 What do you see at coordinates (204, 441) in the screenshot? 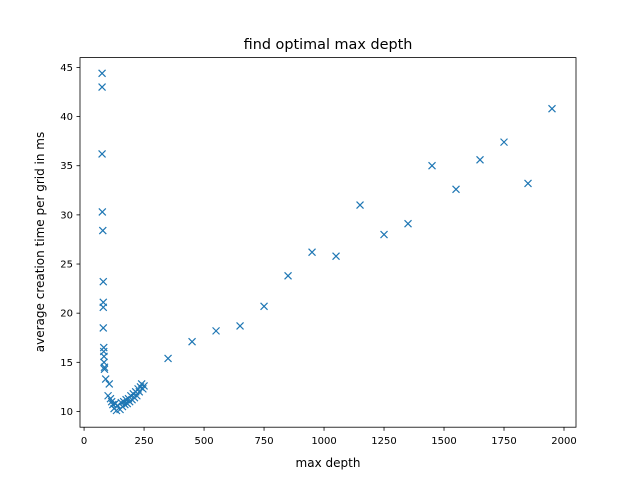
I see `x-tick-label: 500` at bounding box center [204, 441].